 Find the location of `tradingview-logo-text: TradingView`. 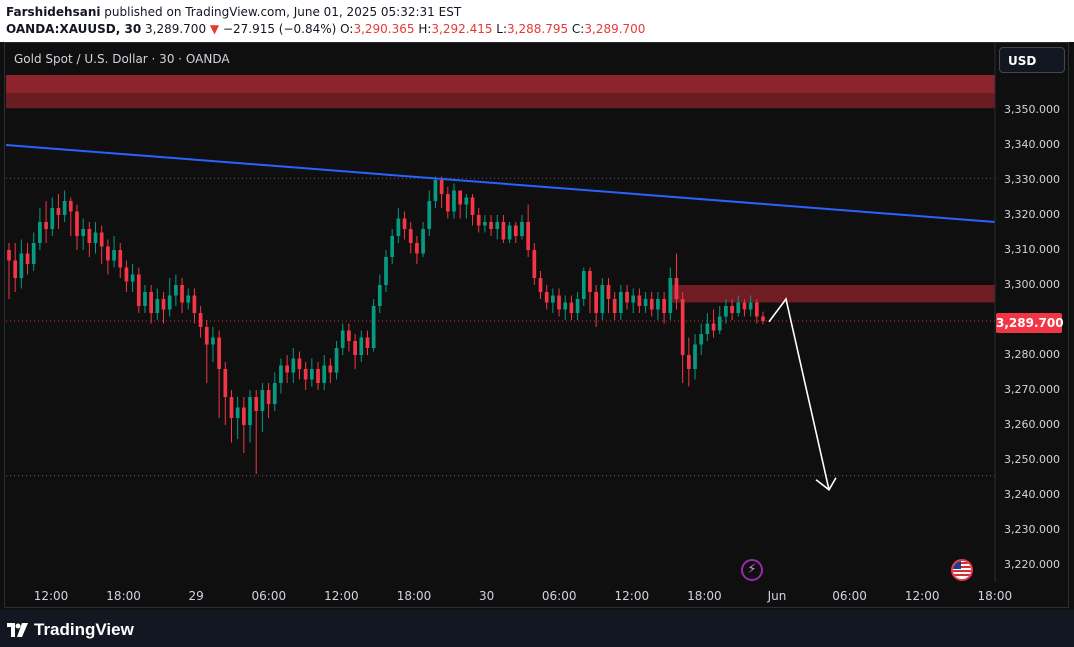

tradingview-logo-text: TradingView is located at coordinates (84, 629).